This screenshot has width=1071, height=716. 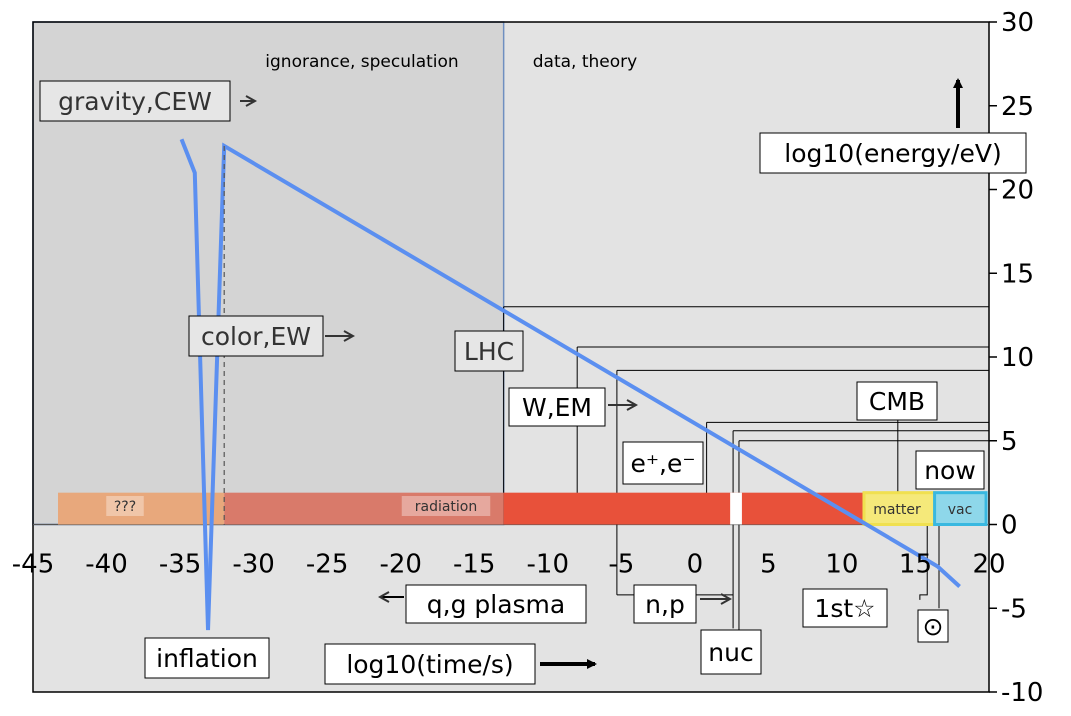 What do you see at coordinates (1017, 358) in the screenshot?
I see `y-tick-4: 10` at bounding box center [1017, 358].